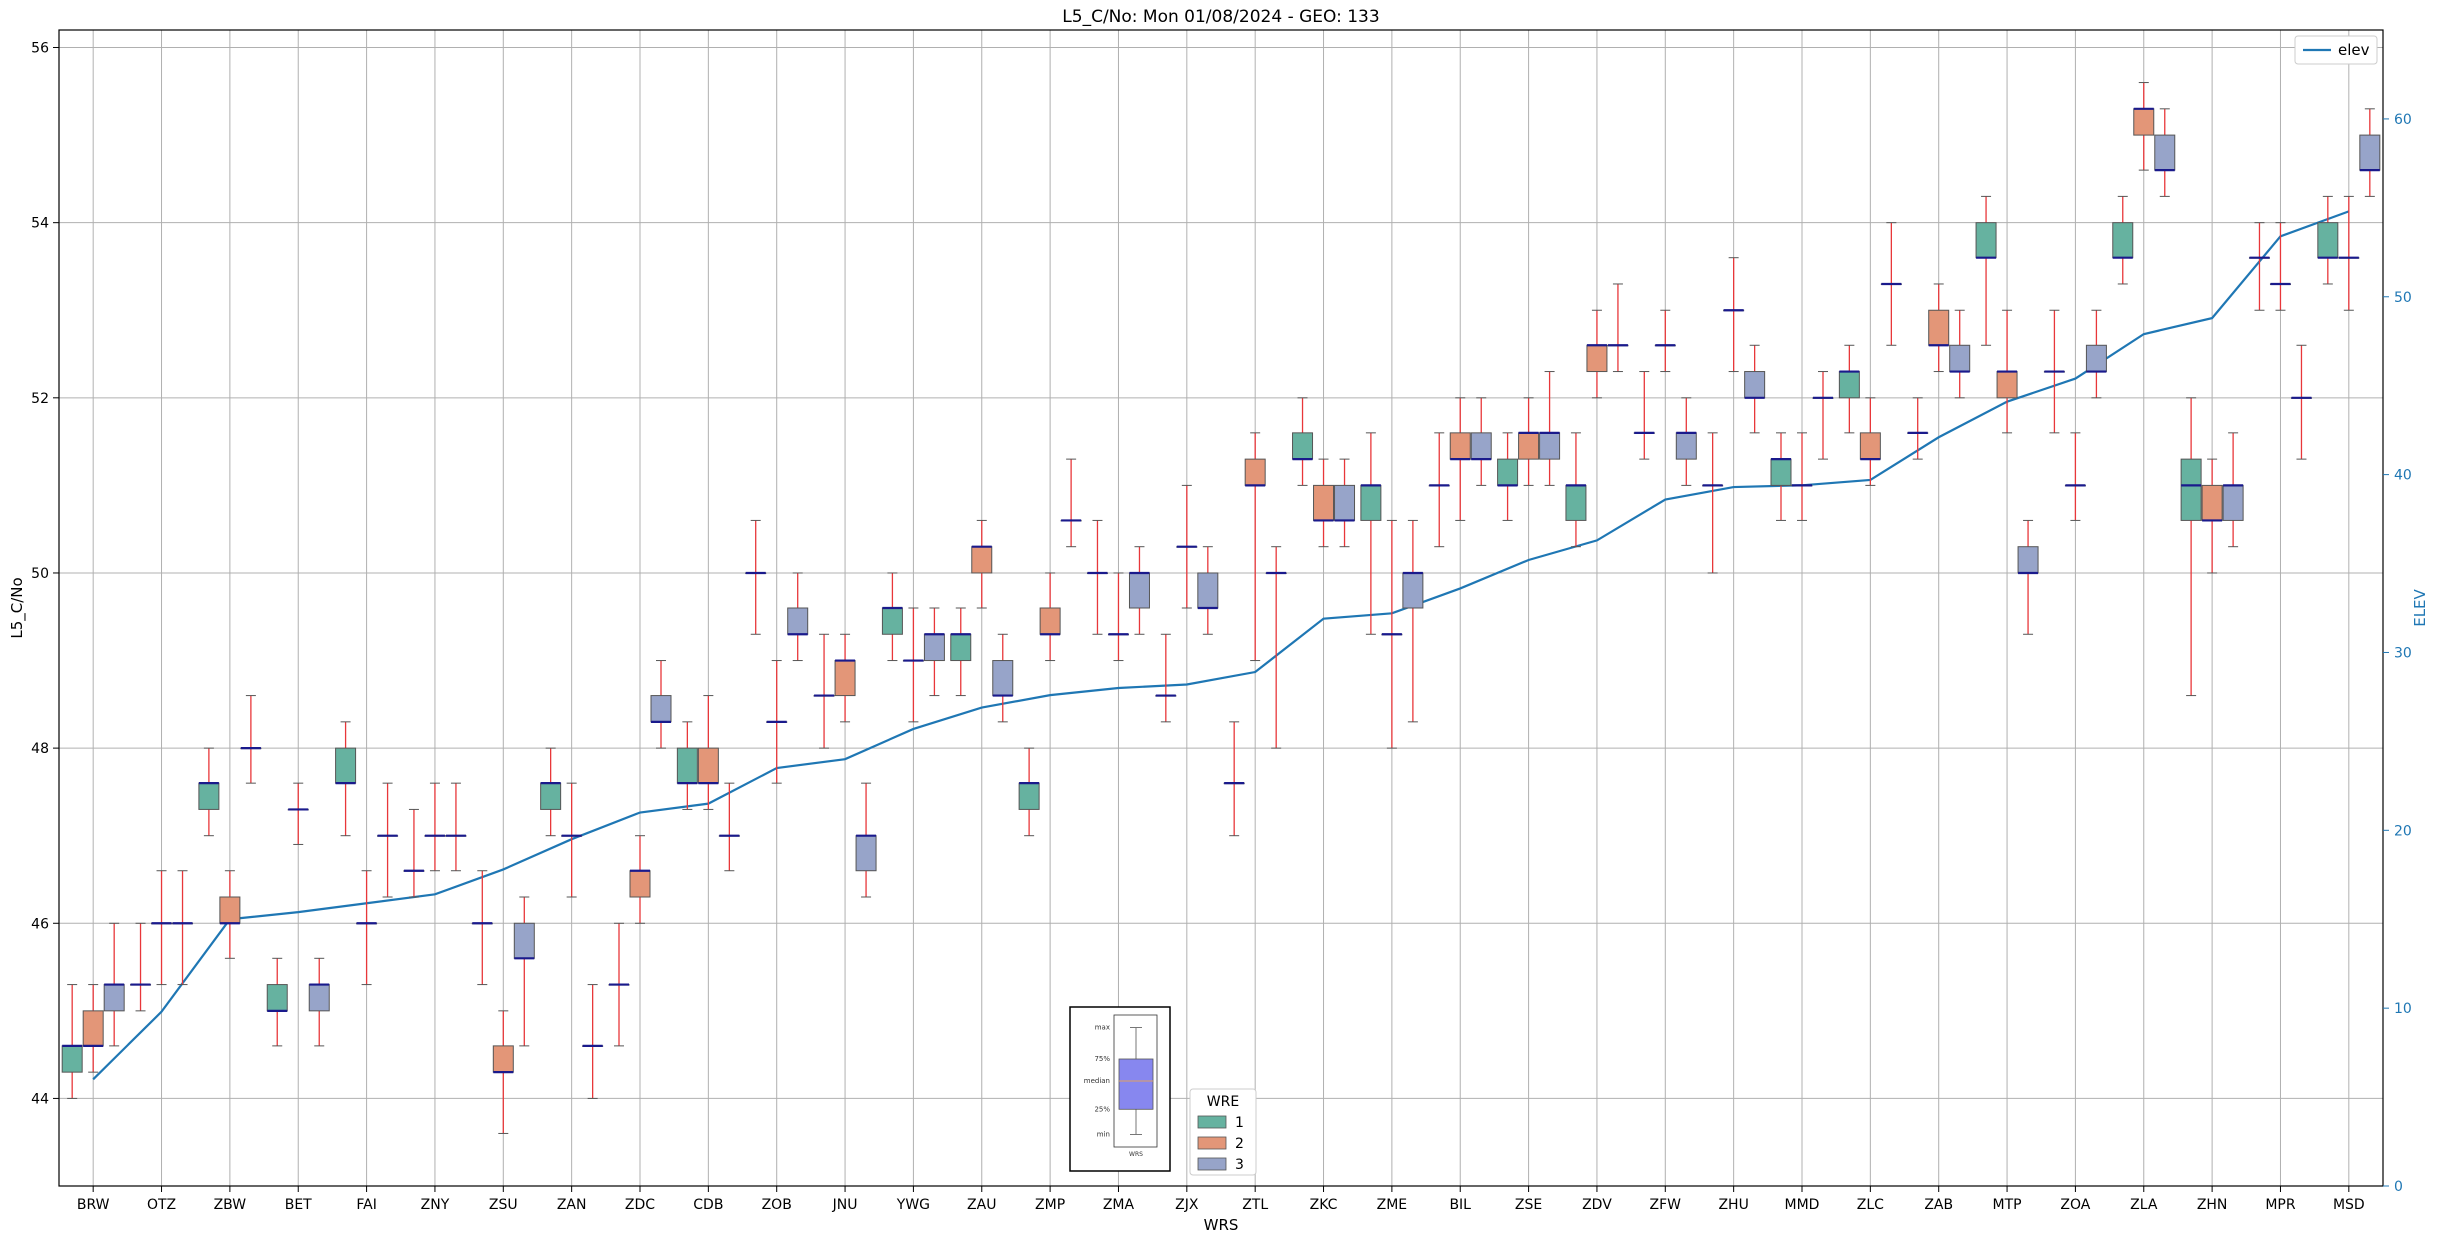 This screenshot has height=1242, width=2439. What do you see at coordinates (593, 1041) in the screenshot?
I see `box-wre-3-ZAN` at bounding box center [593, 1041].